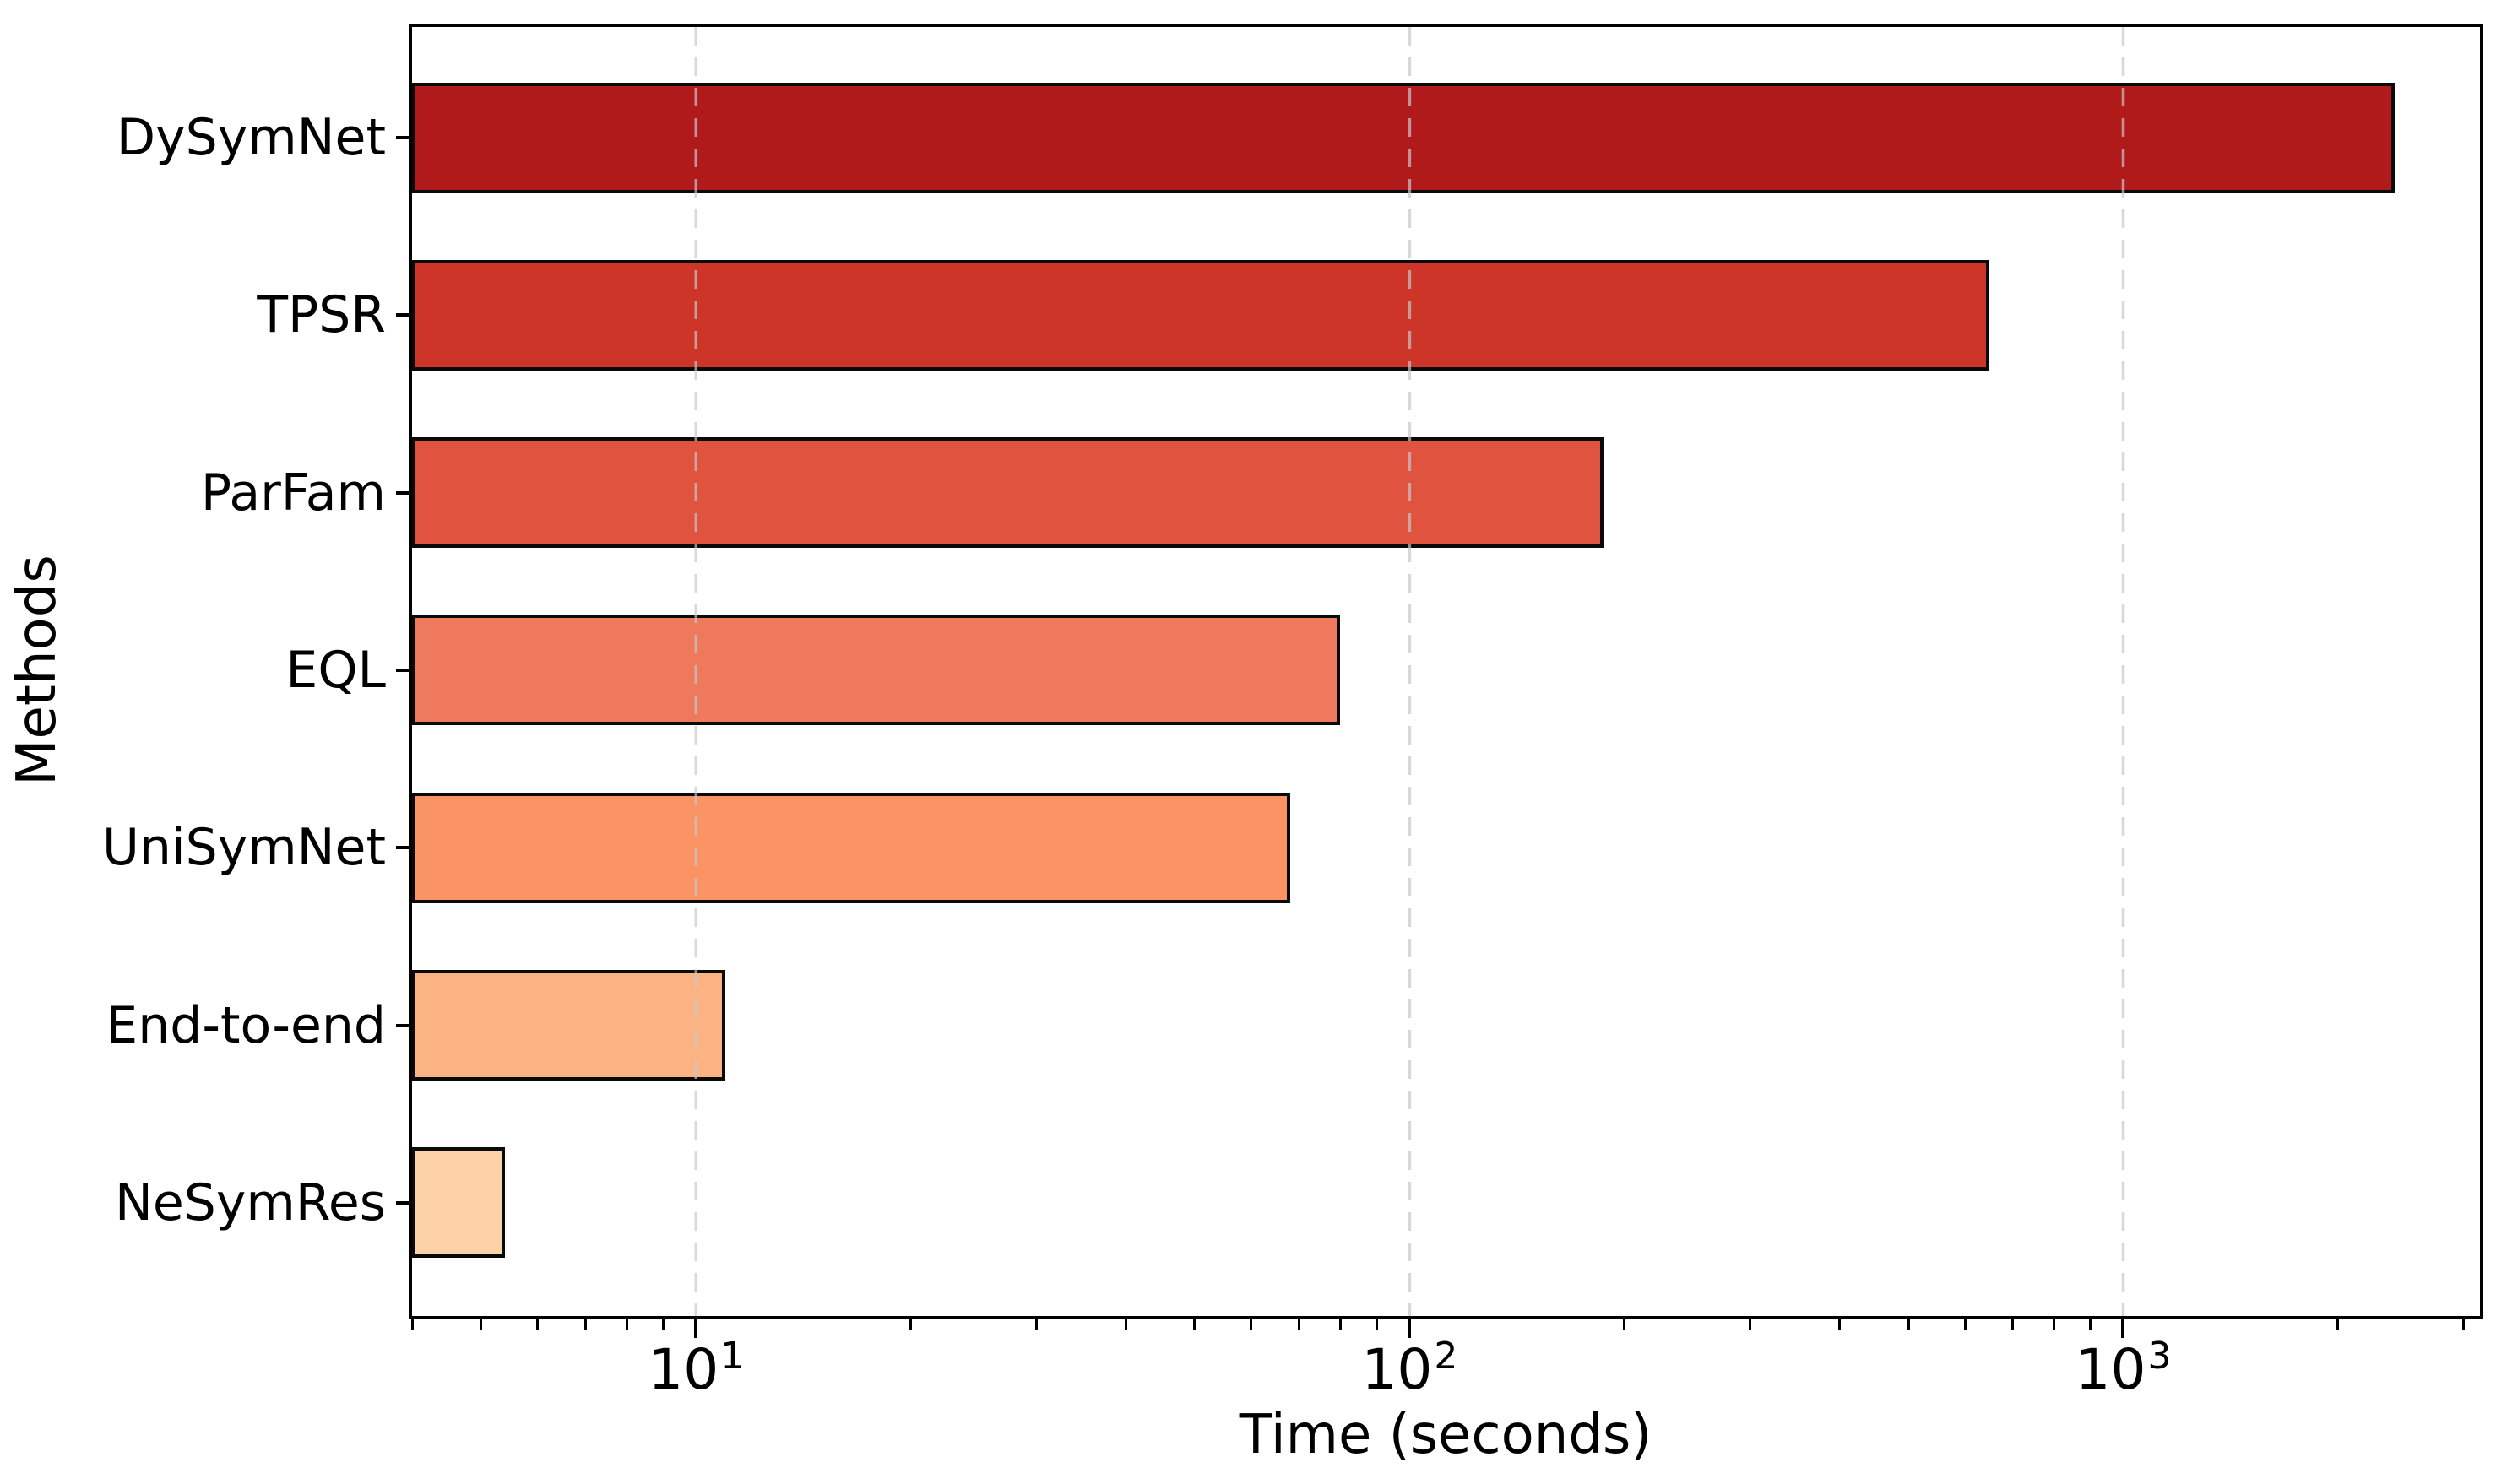  Describe the element at coordinates (335, 670) in the screenshot. I see `y-tick-label: EQL` at that location.